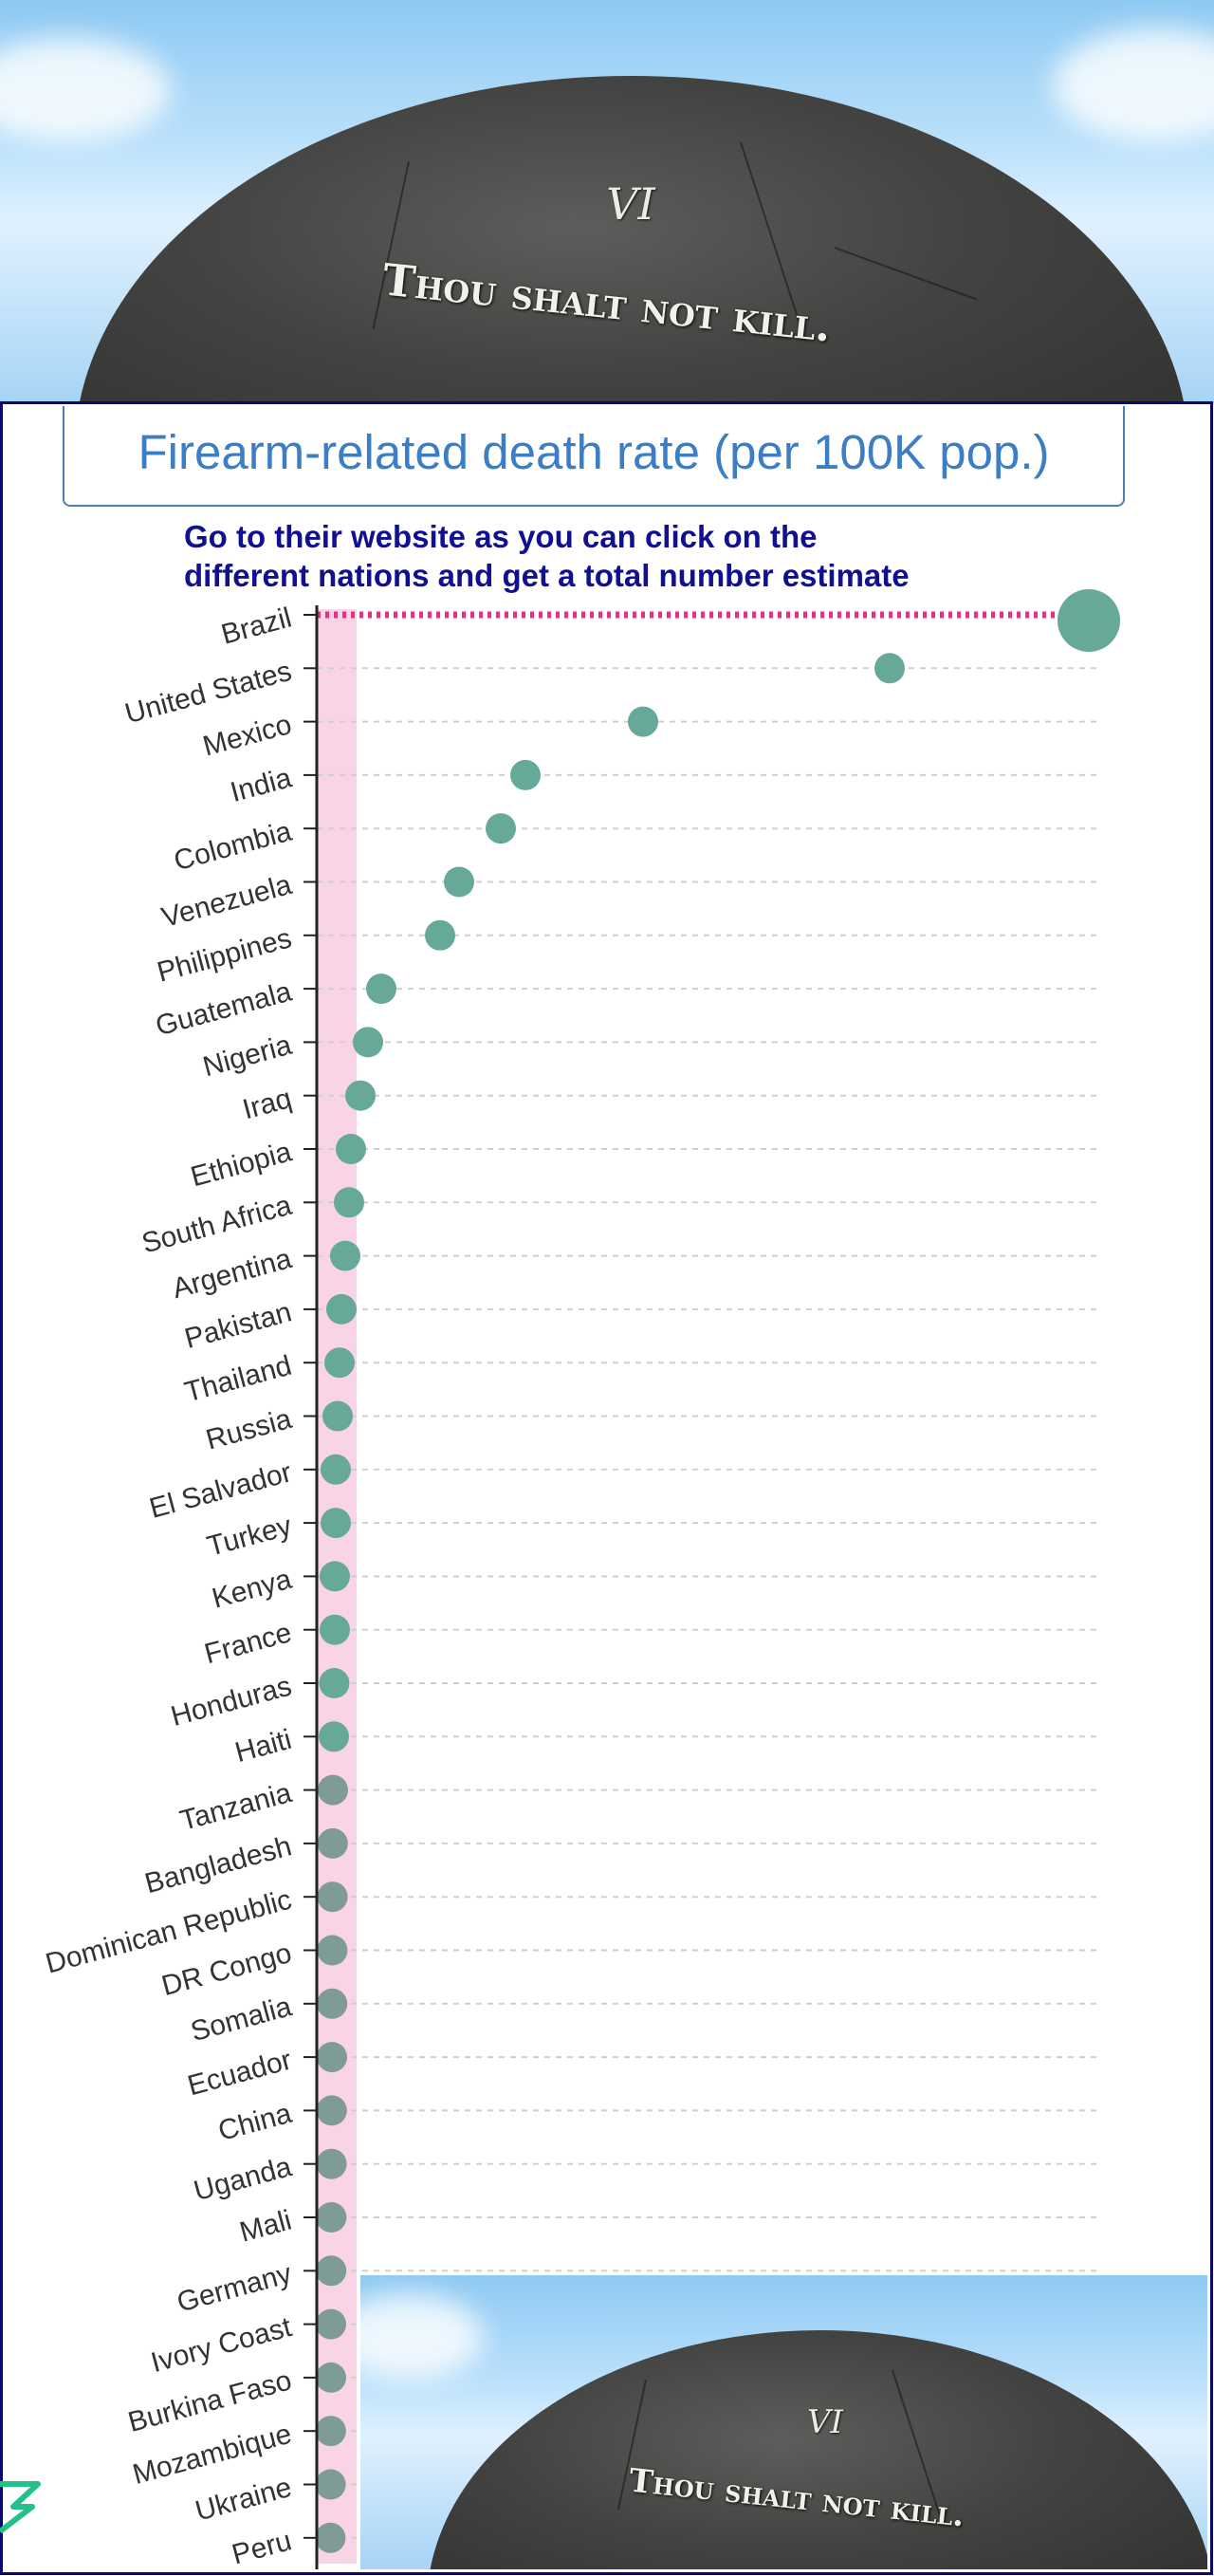 The height and width of the screenshot is (2576, 1214). What do you see at coordinates (263, 1746) in the screenshot?
I see `y-tick-label: Haiti` at bounding box center [263, 1746].